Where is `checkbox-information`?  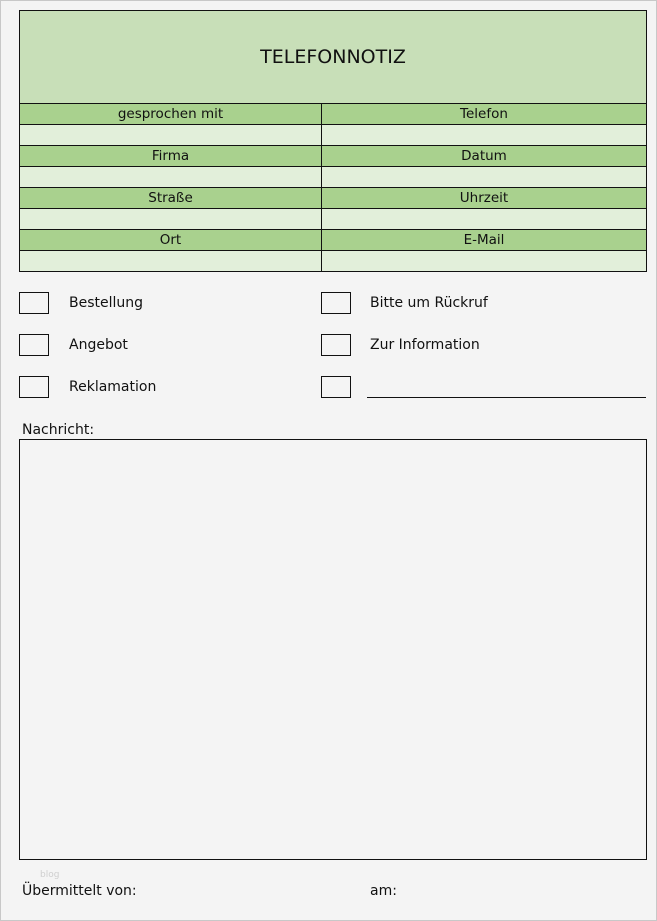
checkbox-information is located at coordinates (336, 345).